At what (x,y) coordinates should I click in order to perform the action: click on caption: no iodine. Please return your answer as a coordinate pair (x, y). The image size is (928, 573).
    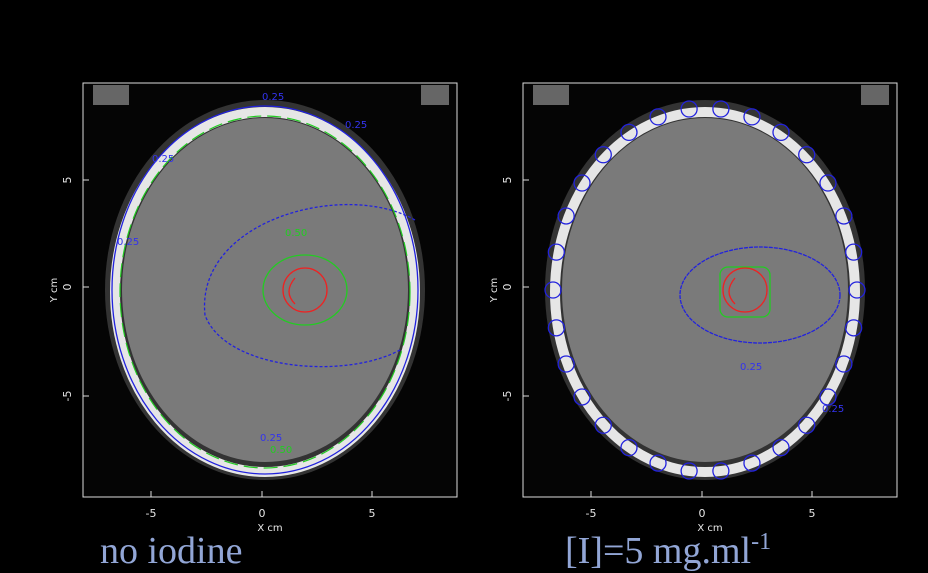
    Looking at the image, I should click on (171, 551).